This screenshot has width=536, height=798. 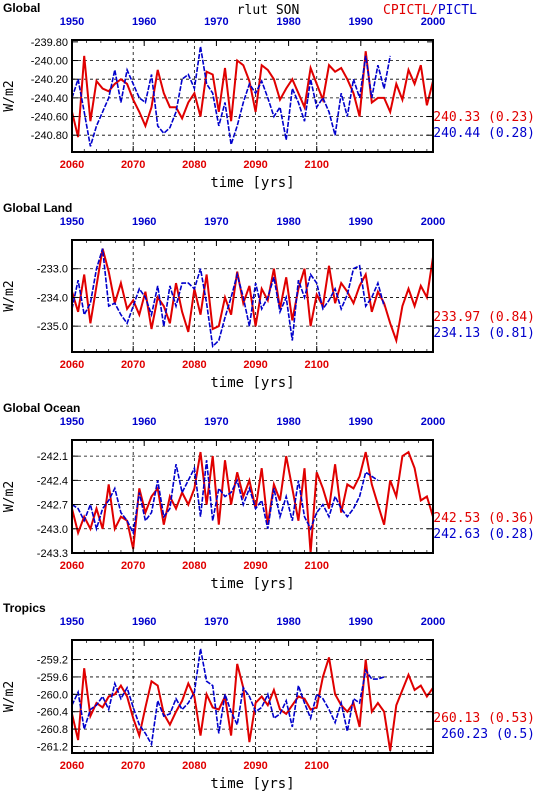 I want to click on legend-pictl: PICTL, so click(x=457, y=10).